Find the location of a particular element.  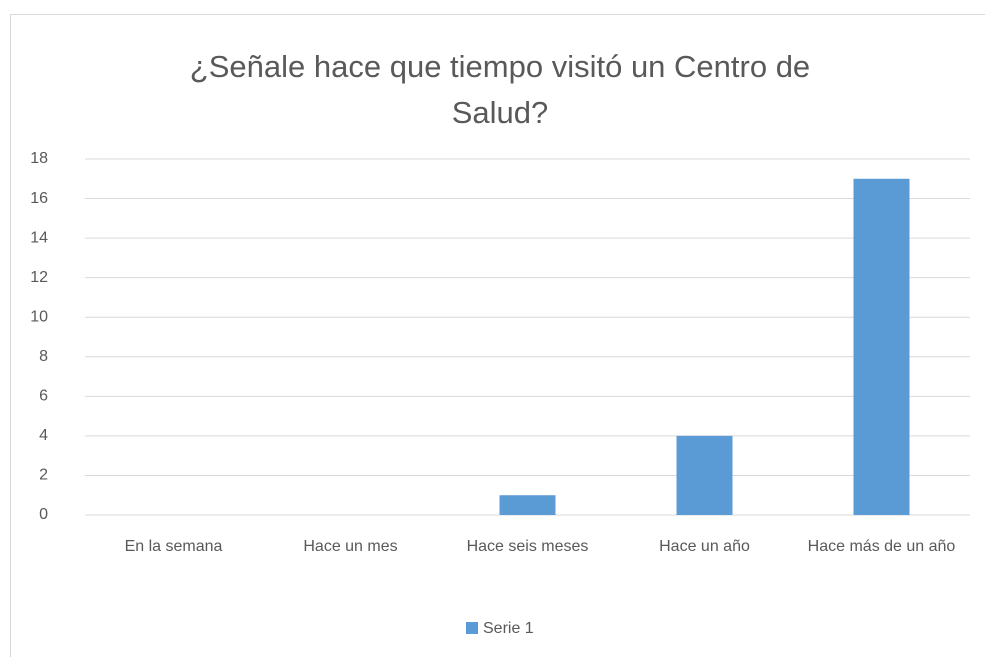

y-tick-label: 0 is located at coordinates (43, 514).